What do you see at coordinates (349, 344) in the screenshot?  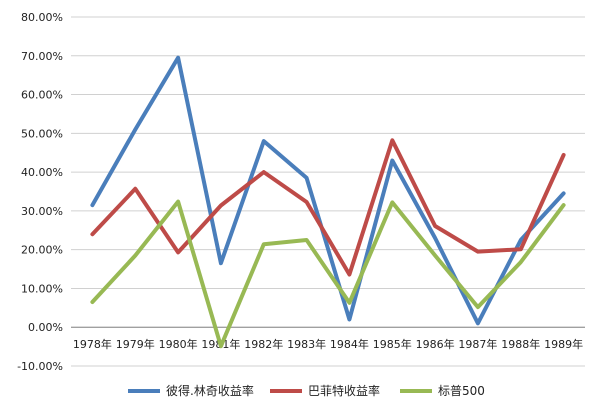 I see `x-tick-label: 1984年` at bounding box center [349, 344].